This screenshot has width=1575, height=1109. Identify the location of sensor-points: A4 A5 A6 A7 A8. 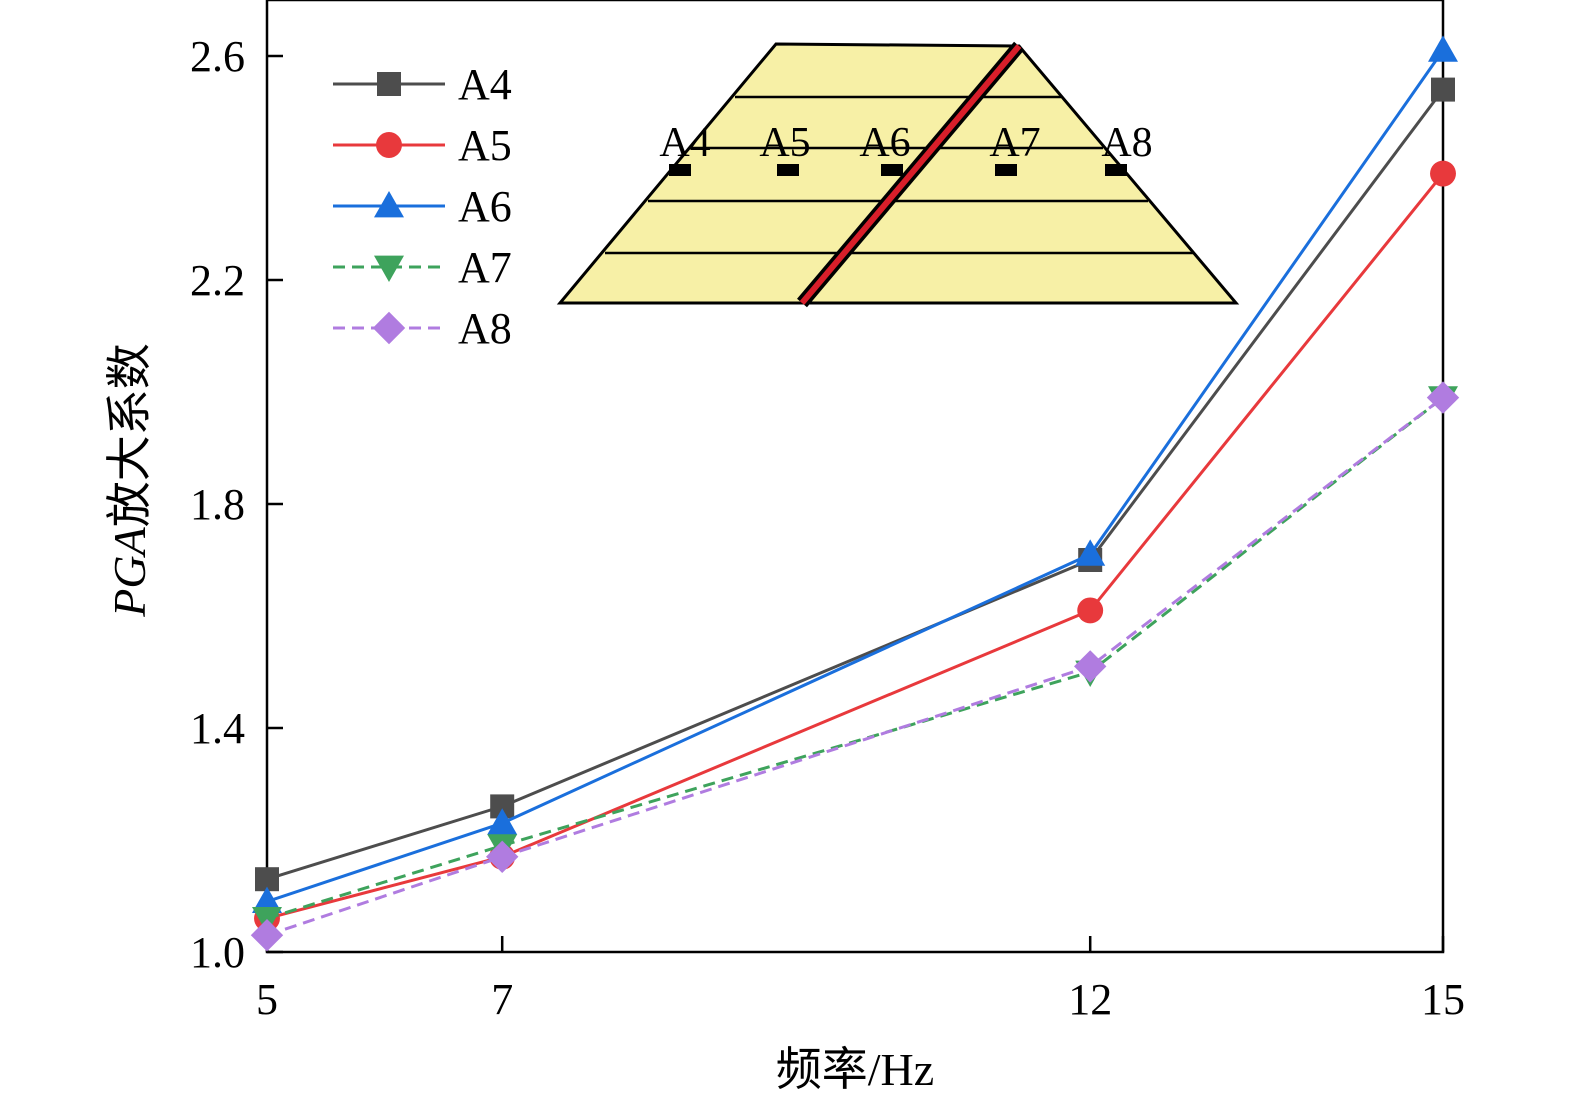
(906, 148).